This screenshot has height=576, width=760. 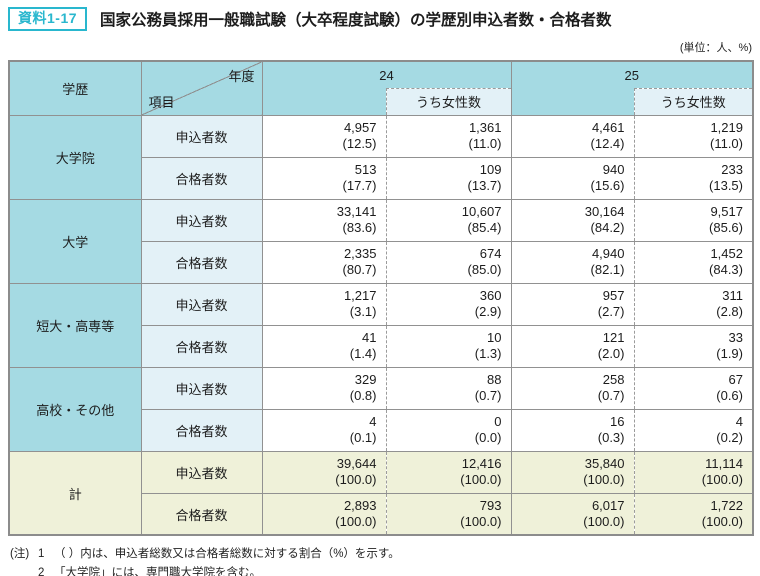 What do you see at coordinates (572, 178) in the screenshot?
I see `value-cell: 940 (15.6)` at bounding box center [572, 178].